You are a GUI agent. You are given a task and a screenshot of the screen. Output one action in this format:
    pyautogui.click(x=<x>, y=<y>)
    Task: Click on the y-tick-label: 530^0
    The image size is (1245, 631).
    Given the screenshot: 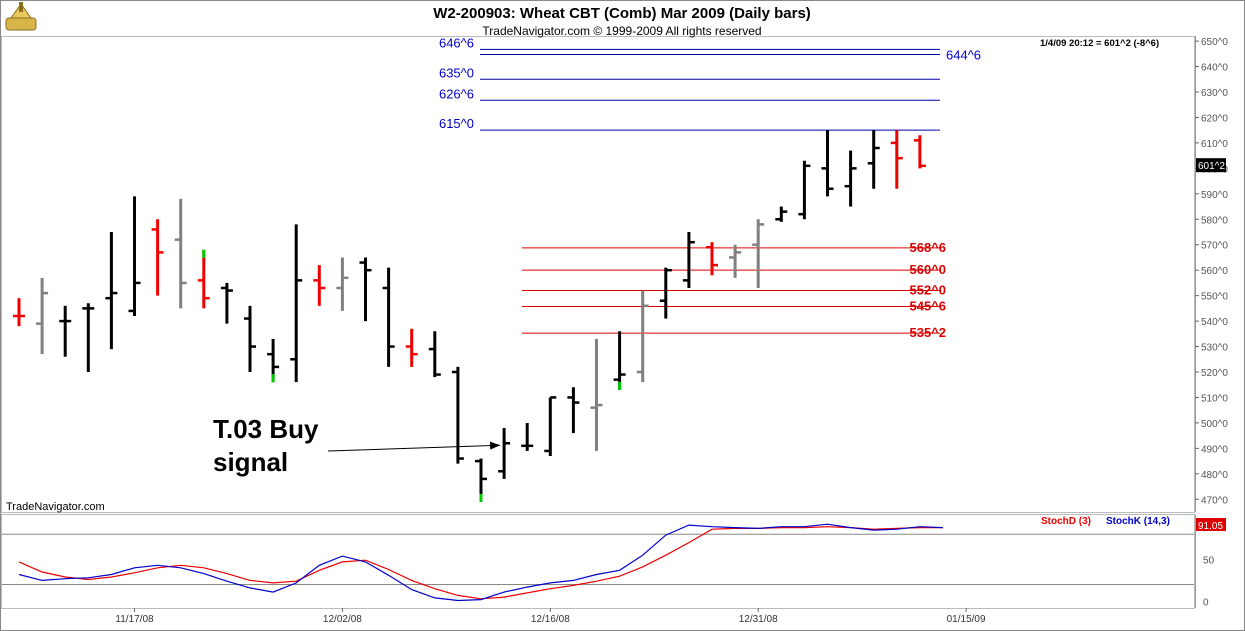 What is the action you would take?
    pyautogui.click(x=1214, y=348)
    